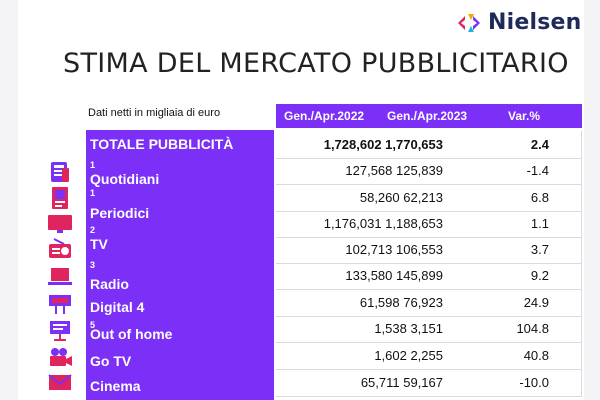  What do you see at coordinates (93, 265) in the screenshot?
I see `row-footnote: 3` at bounding box center [93, 265].